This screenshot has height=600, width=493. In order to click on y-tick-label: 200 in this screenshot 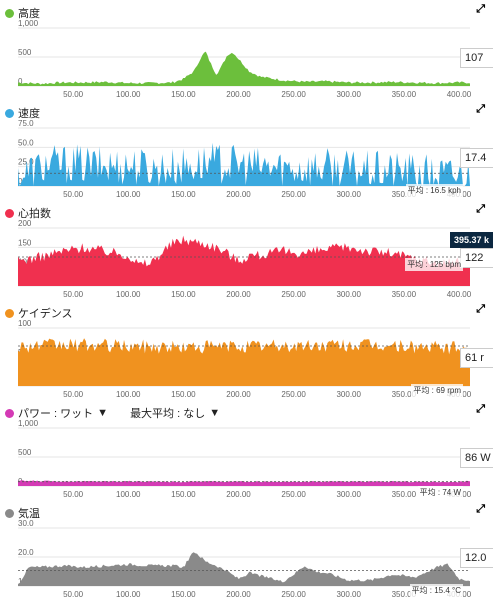, I will do `click(25, 223)`.